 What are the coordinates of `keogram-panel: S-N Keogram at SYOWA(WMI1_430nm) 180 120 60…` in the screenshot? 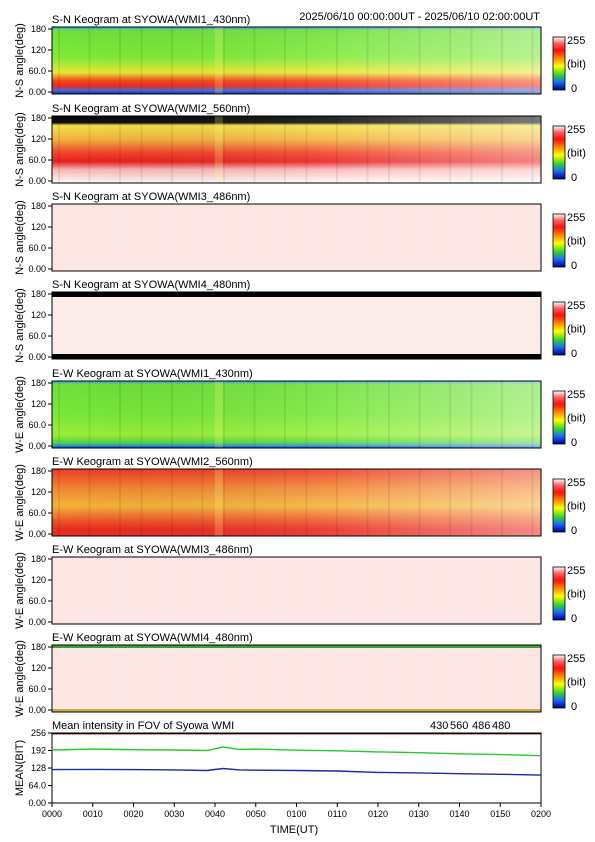 It's located at (300, 56).